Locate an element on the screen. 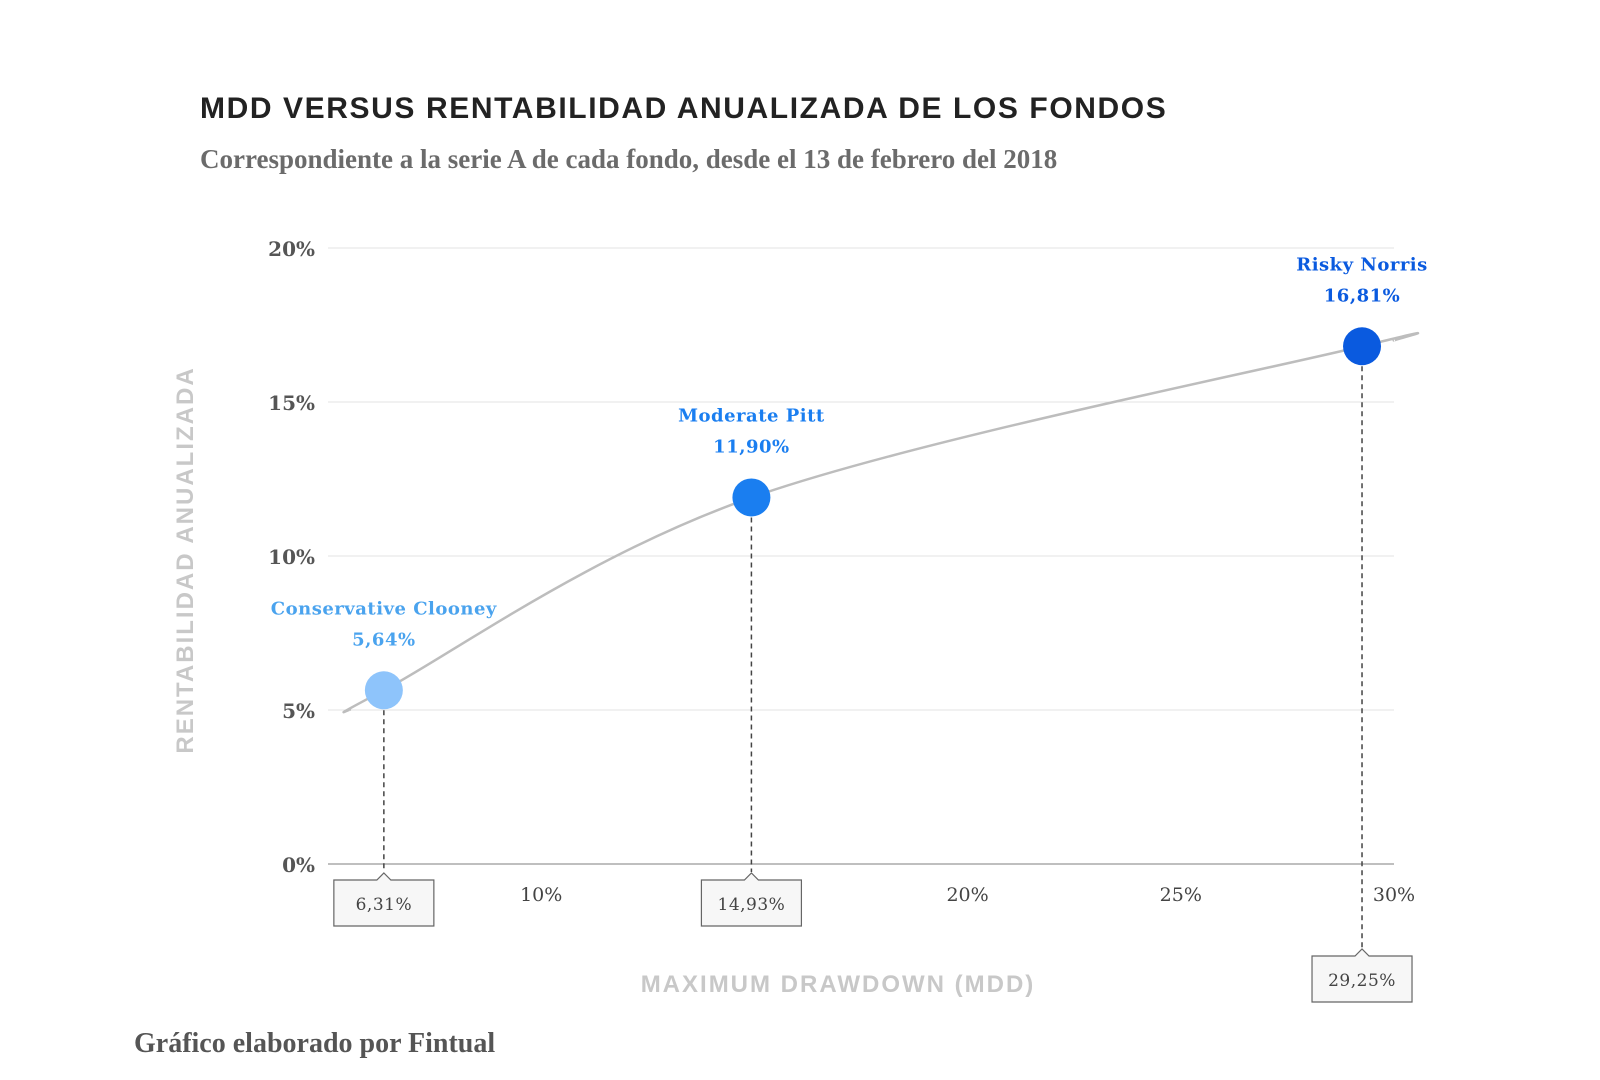 The width and height of the screenshot is (1600, 1080). x-tick-label: 10% is located at coordinates (541, 895).